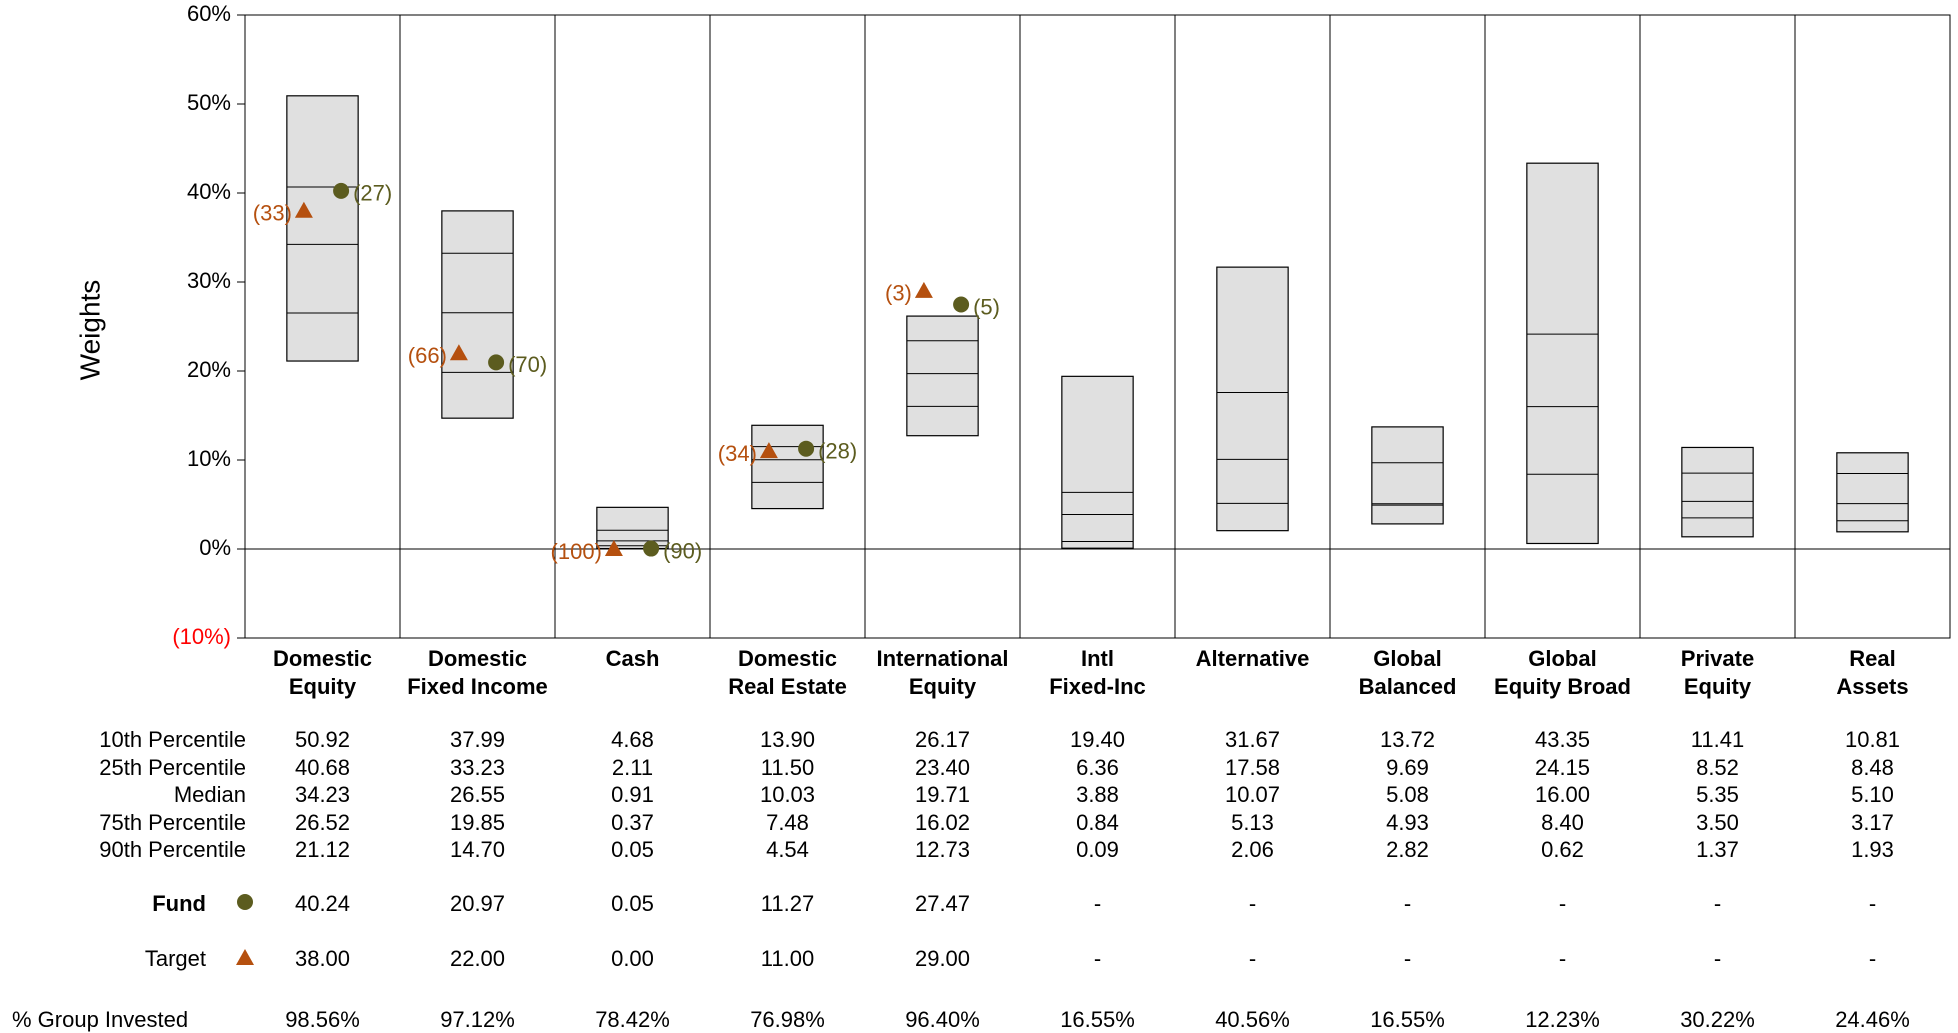 Image resolution: width=1958 pixels, height=1033 pixels. I want to click on table-value: 78.42%, so click(632, 1019).